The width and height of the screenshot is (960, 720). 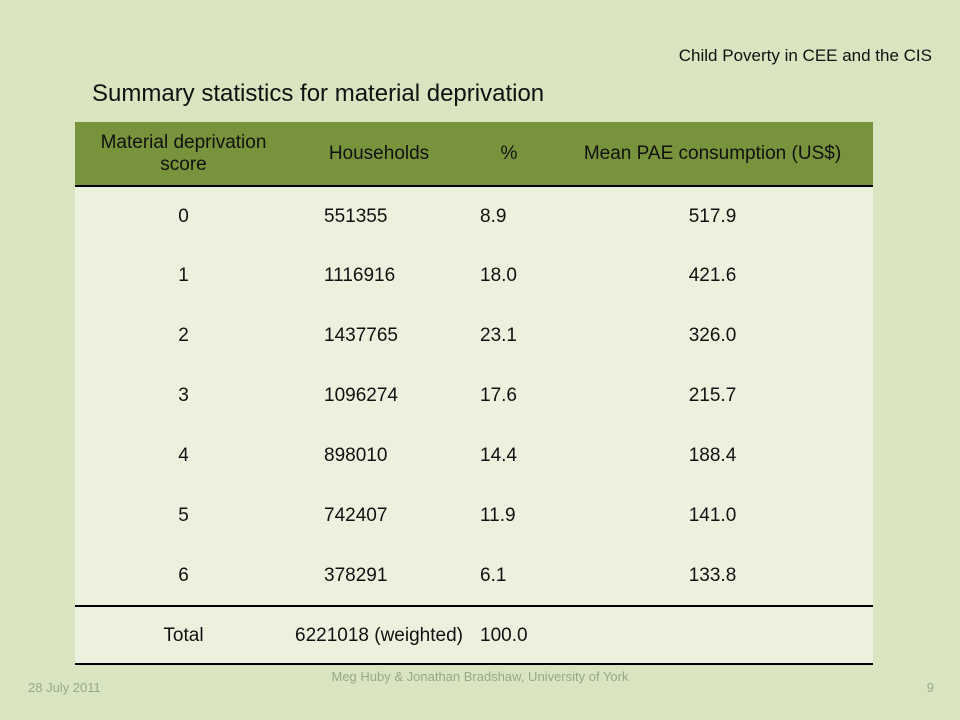 I want to click on cell-households: 551355, so click(x=356, y=216).